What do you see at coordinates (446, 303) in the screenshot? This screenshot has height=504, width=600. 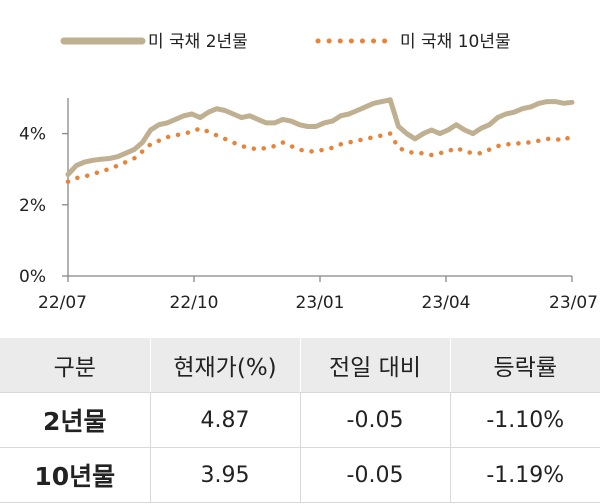 I see `x-tick-label: 23/04` at bounding box center [446, 303].